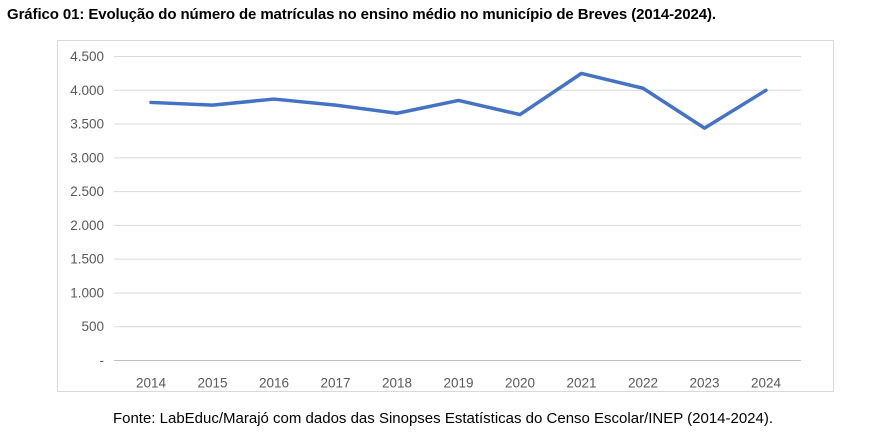 Image resolution: width=886 pixels, height=445 pixels. What do you see at coordinates (458, 100) in the screenshot?
I see `data-line-series` at bounding box center [458, 100].